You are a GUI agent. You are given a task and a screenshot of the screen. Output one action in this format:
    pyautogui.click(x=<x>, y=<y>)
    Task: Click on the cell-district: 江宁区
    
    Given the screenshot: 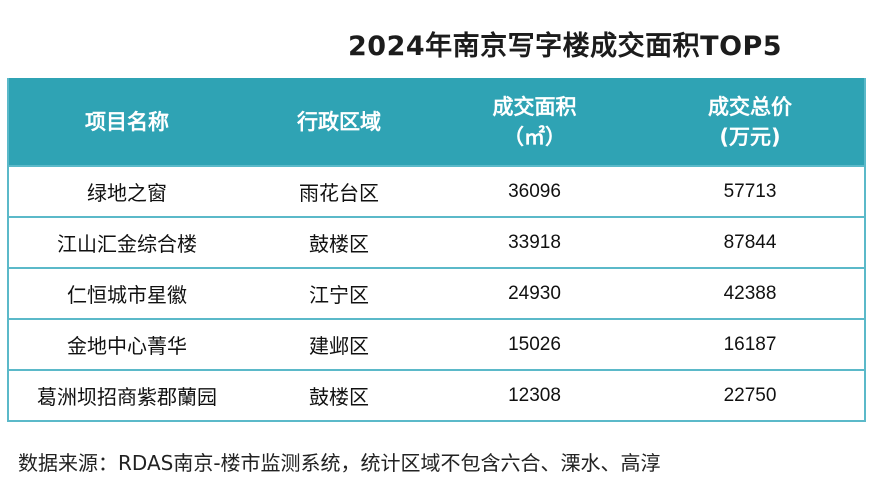 What is the action you would take?
    pyautogui.click(x=339, y=293)
    